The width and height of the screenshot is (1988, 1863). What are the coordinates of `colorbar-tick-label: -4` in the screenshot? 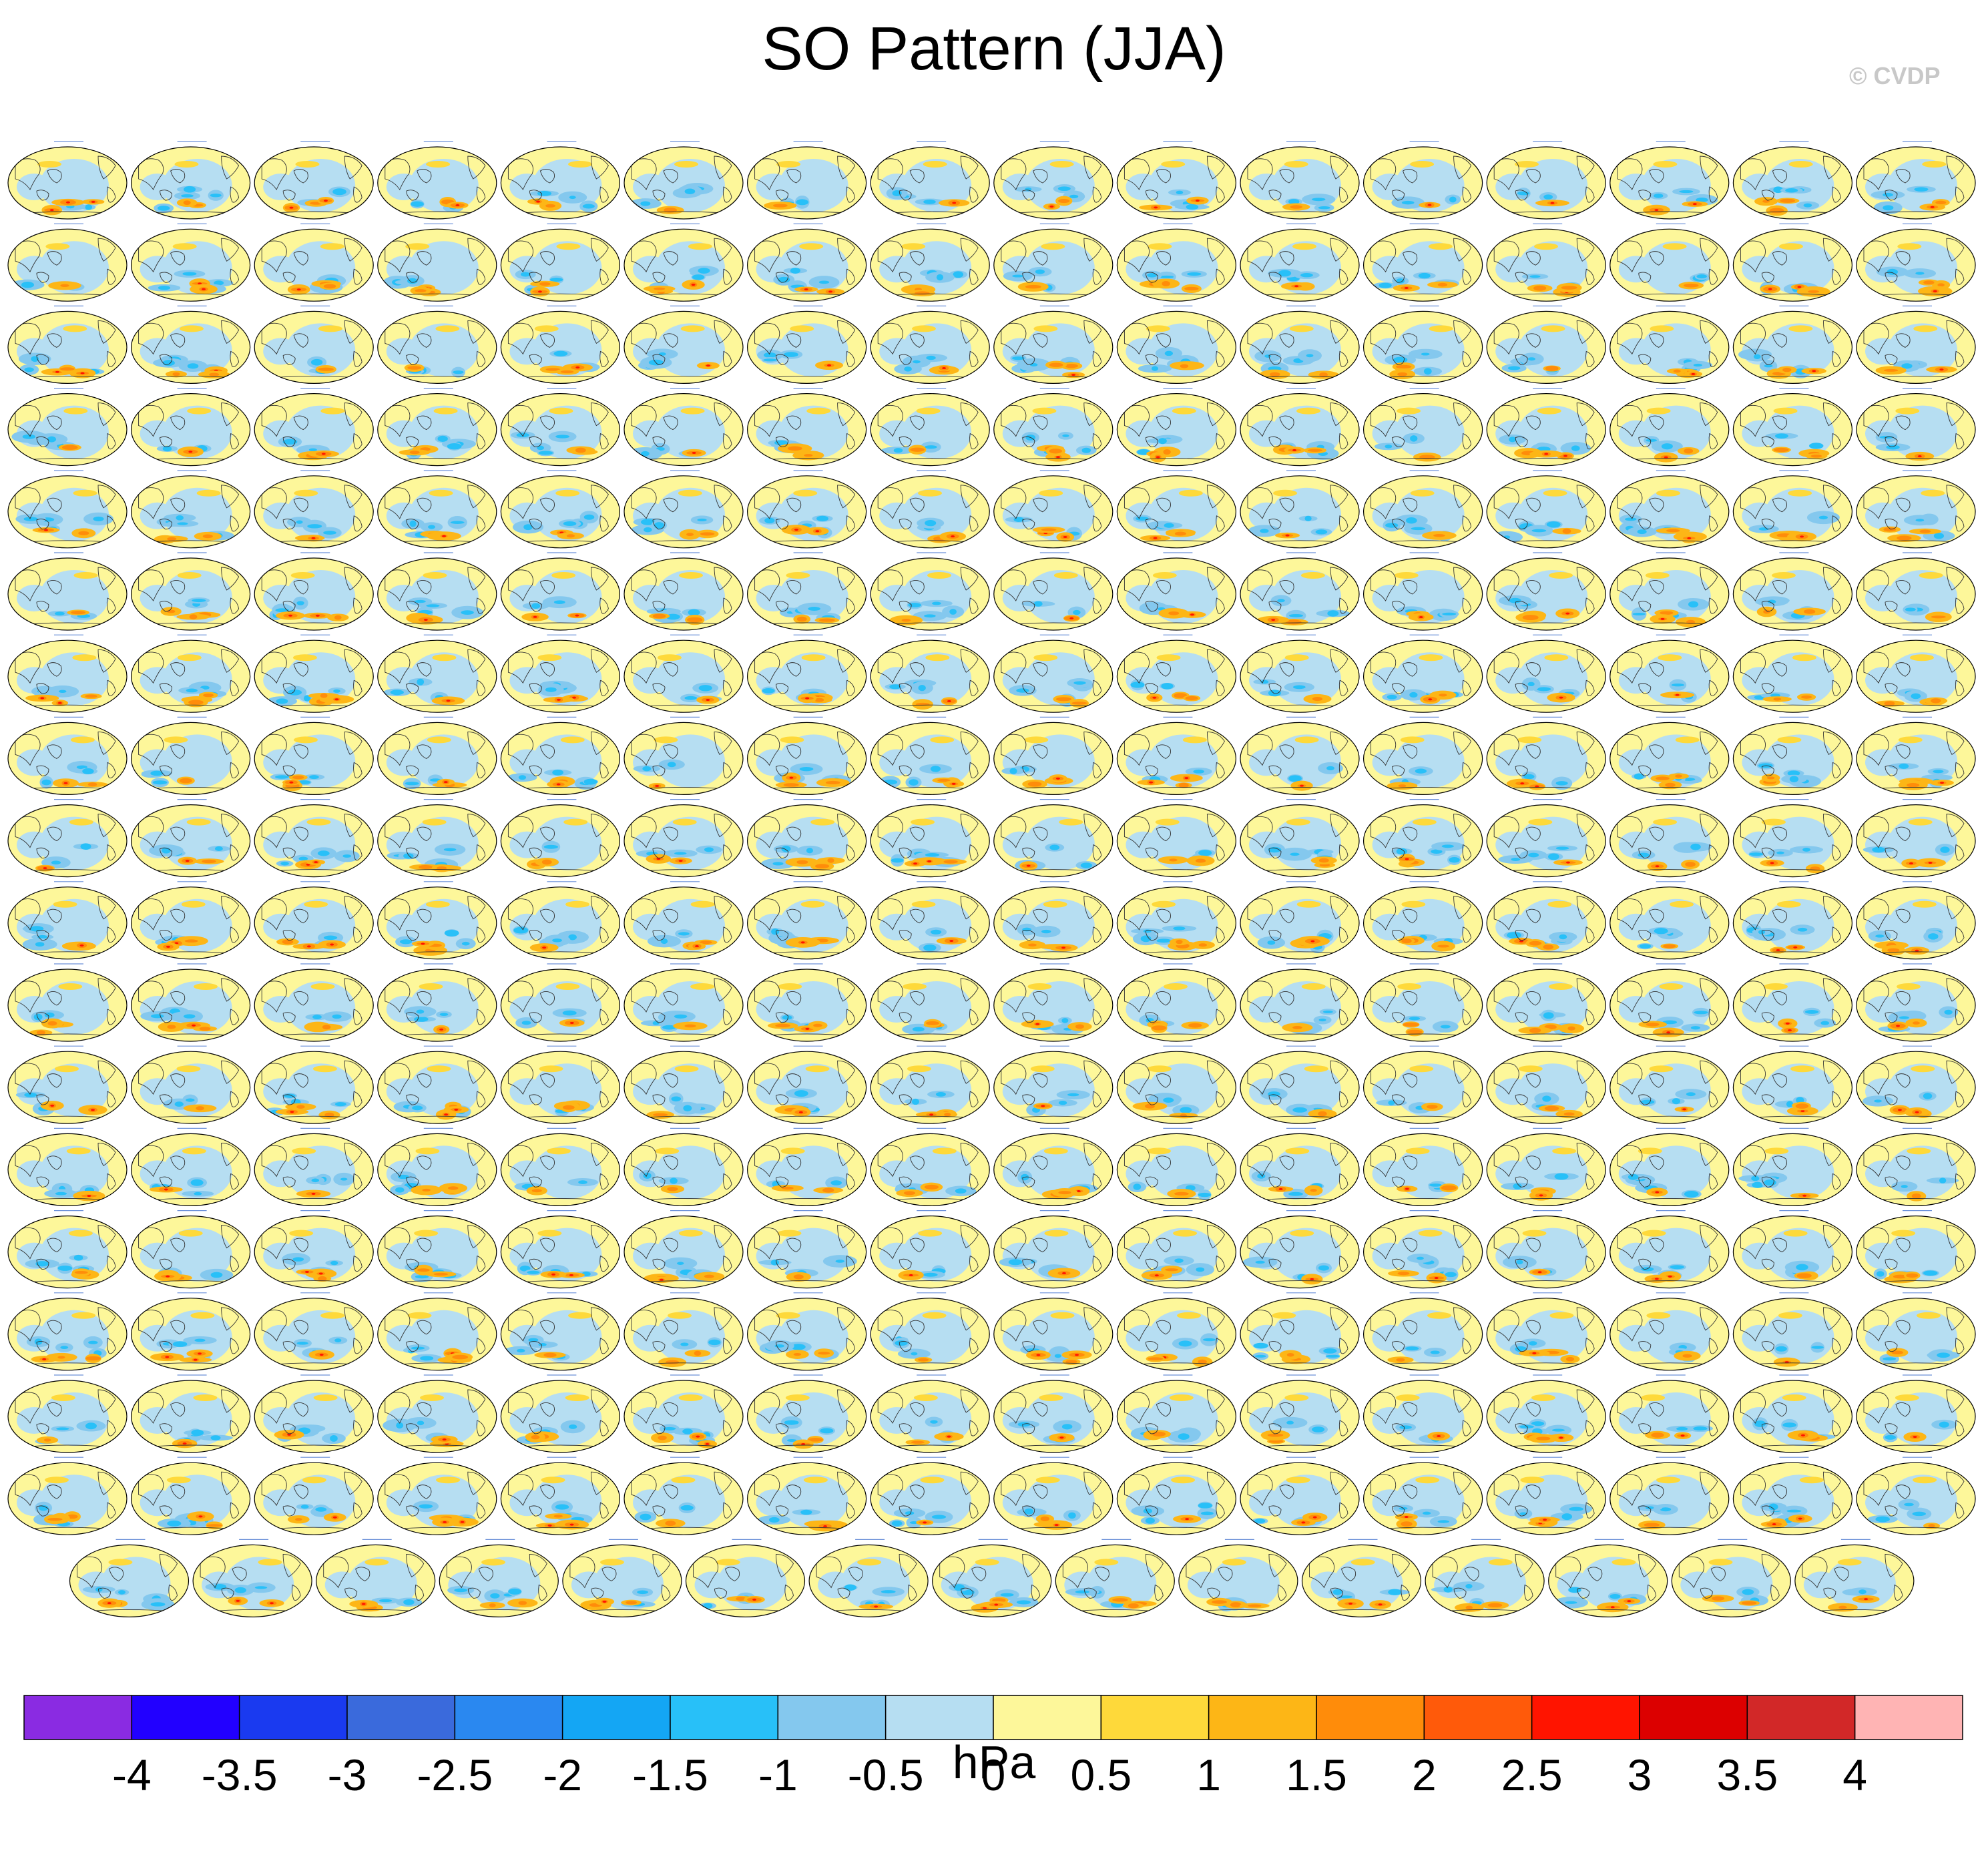 It's located at (132, 1775).